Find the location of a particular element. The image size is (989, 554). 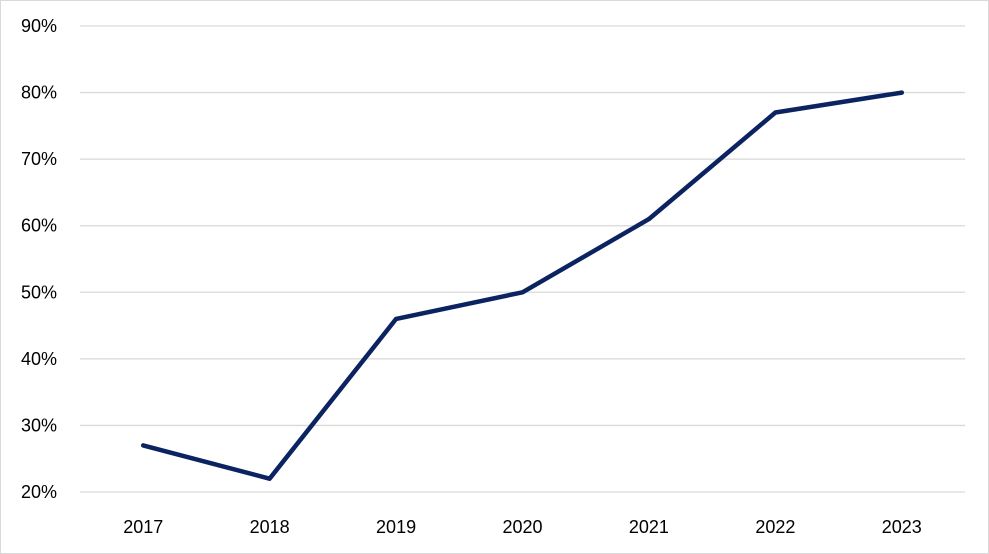

data-point-2020 is located at coordinates (522, 292).